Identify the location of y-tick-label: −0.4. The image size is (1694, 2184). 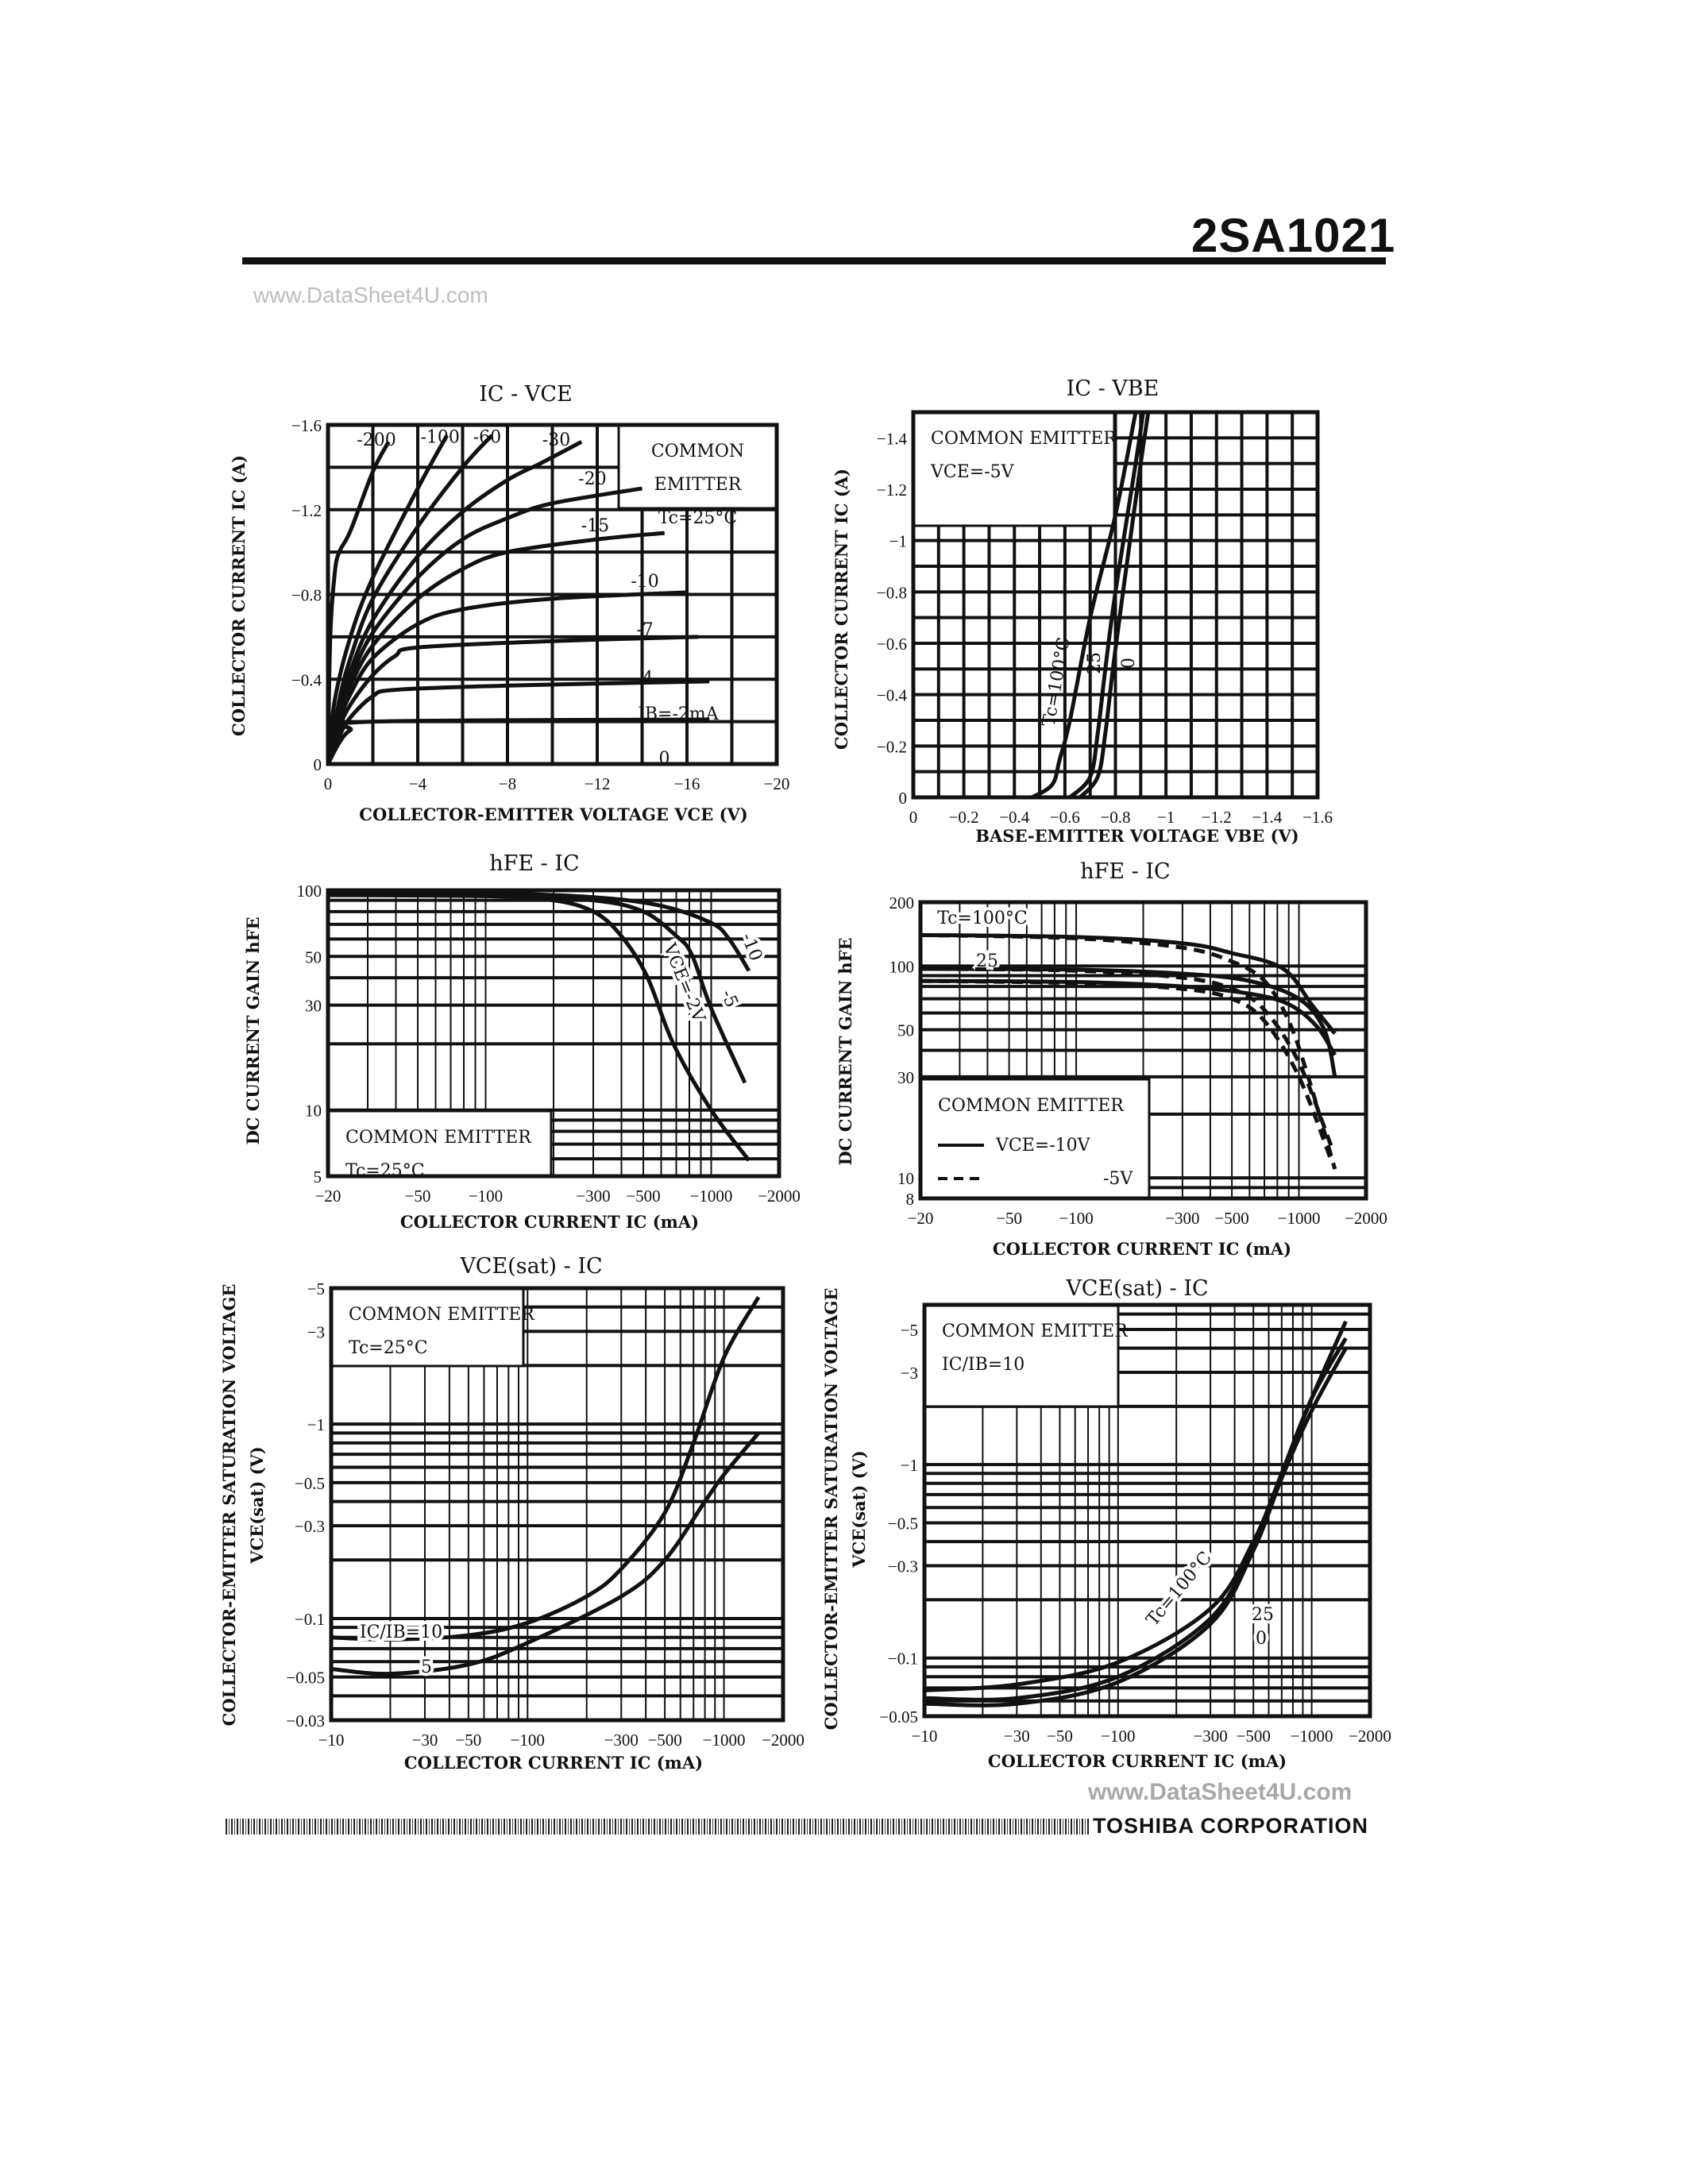
(893, 695).